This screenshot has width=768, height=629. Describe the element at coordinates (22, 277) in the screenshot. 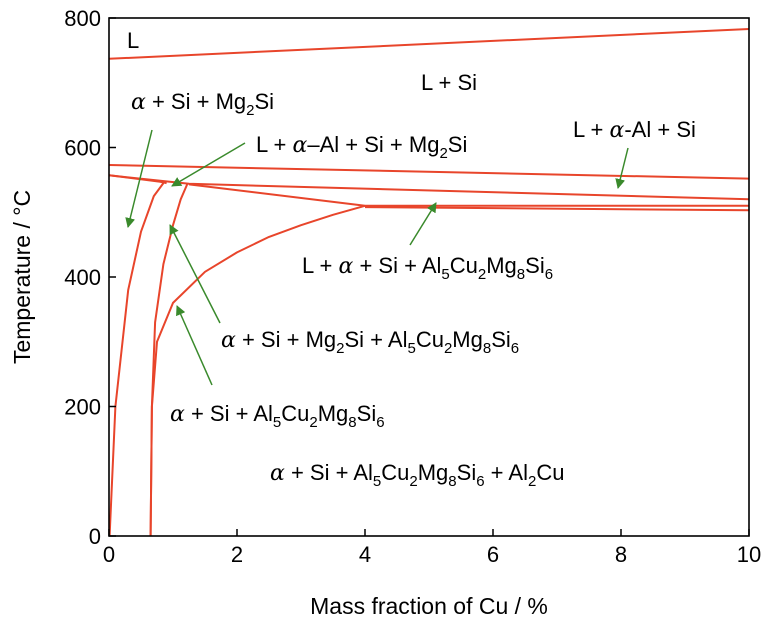

I see `y-axis-label: Temperature / °C` at that location.